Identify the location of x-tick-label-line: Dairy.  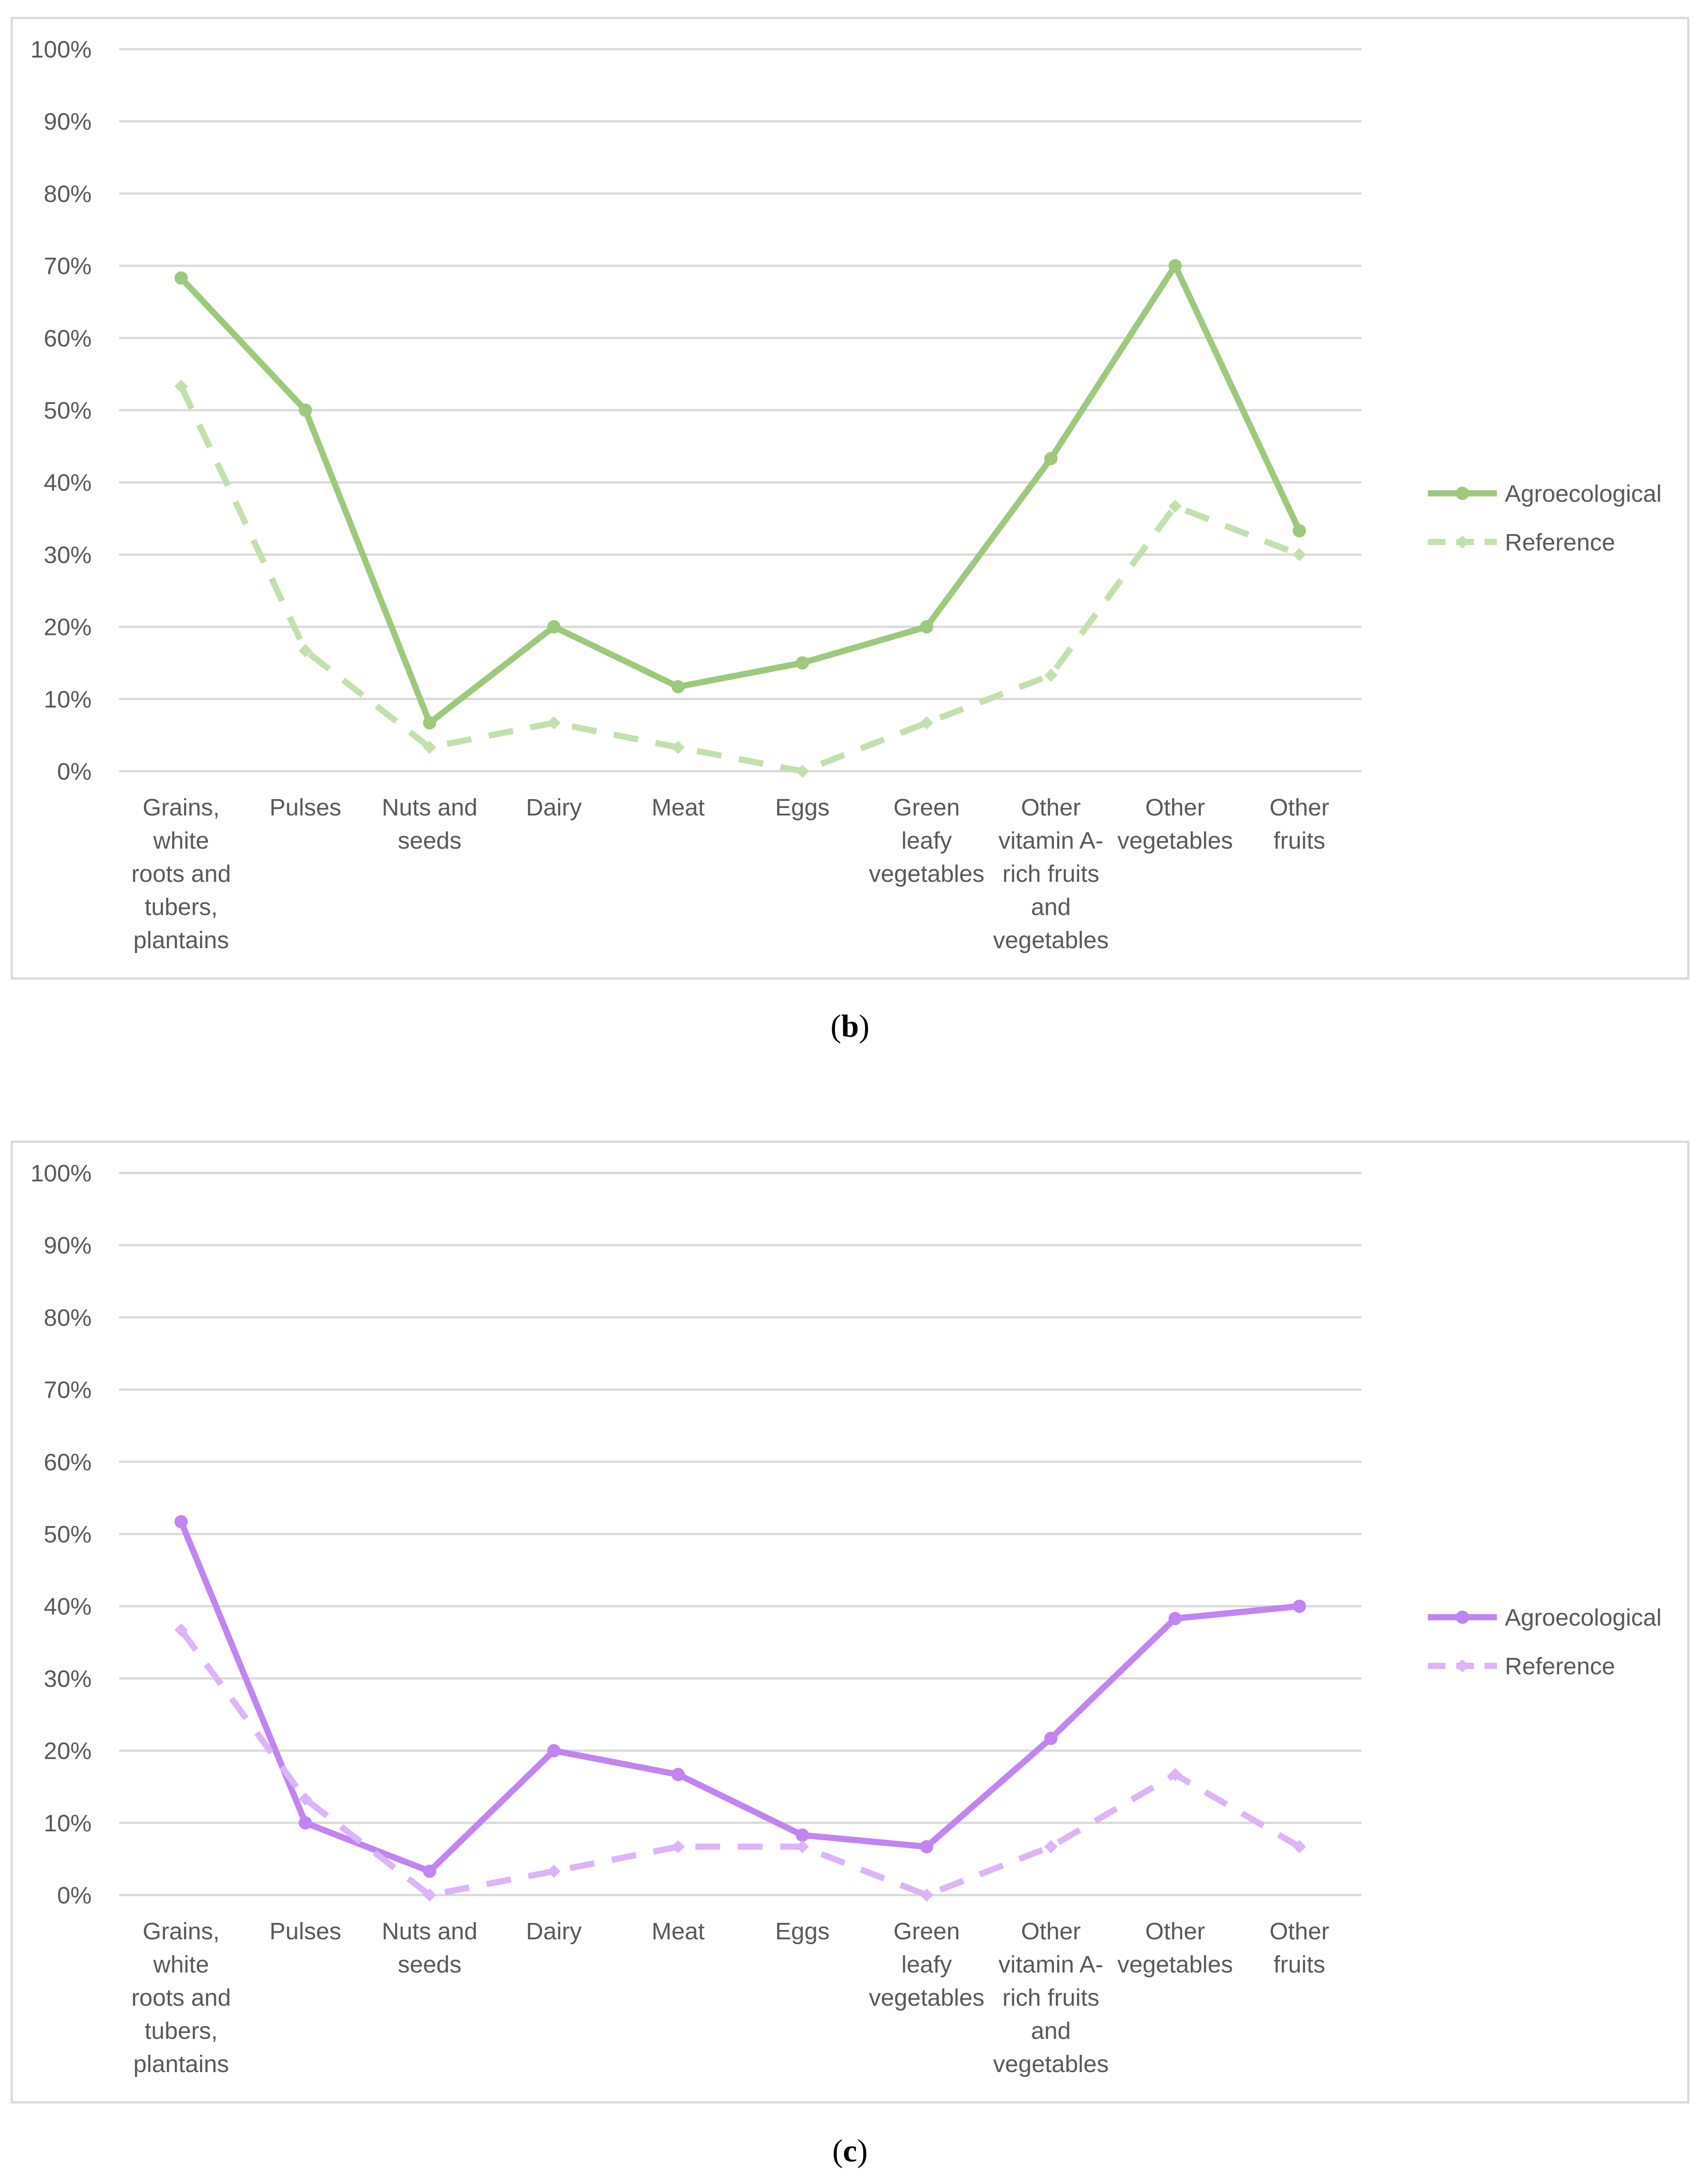
(554, 1931).